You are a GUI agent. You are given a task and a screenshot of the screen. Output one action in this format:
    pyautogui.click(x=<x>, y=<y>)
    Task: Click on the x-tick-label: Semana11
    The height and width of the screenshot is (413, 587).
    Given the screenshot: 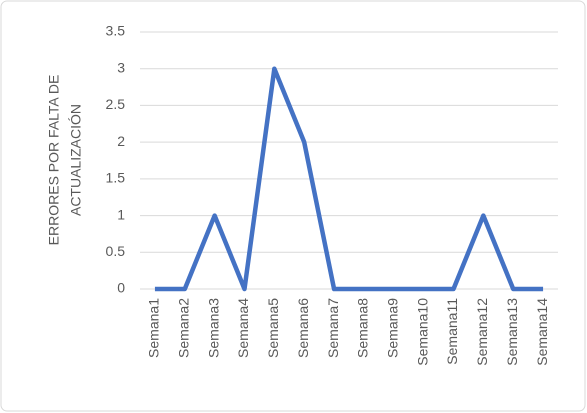 What is the action you would take?
    pyautogui.click(x=452, y=331)
    